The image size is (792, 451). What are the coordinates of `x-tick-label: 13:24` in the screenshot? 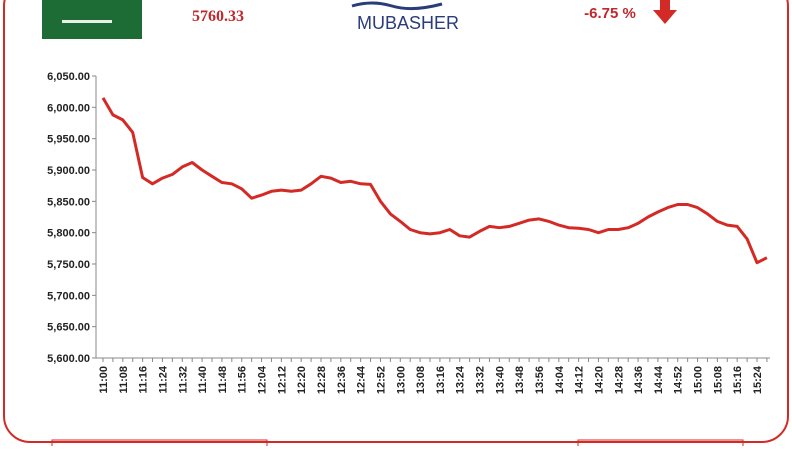 It's located at (461, 379).